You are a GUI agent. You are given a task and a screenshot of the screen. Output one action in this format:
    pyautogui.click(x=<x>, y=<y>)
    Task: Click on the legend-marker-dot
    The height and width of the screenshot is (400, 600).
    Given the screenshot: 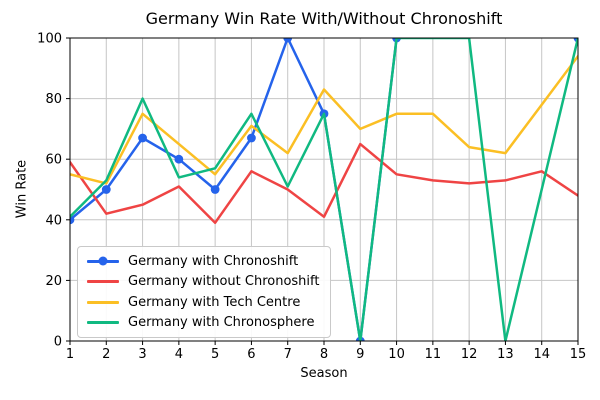 What is the action you would take?
    pyautogui.click(x=103, y=261)
    